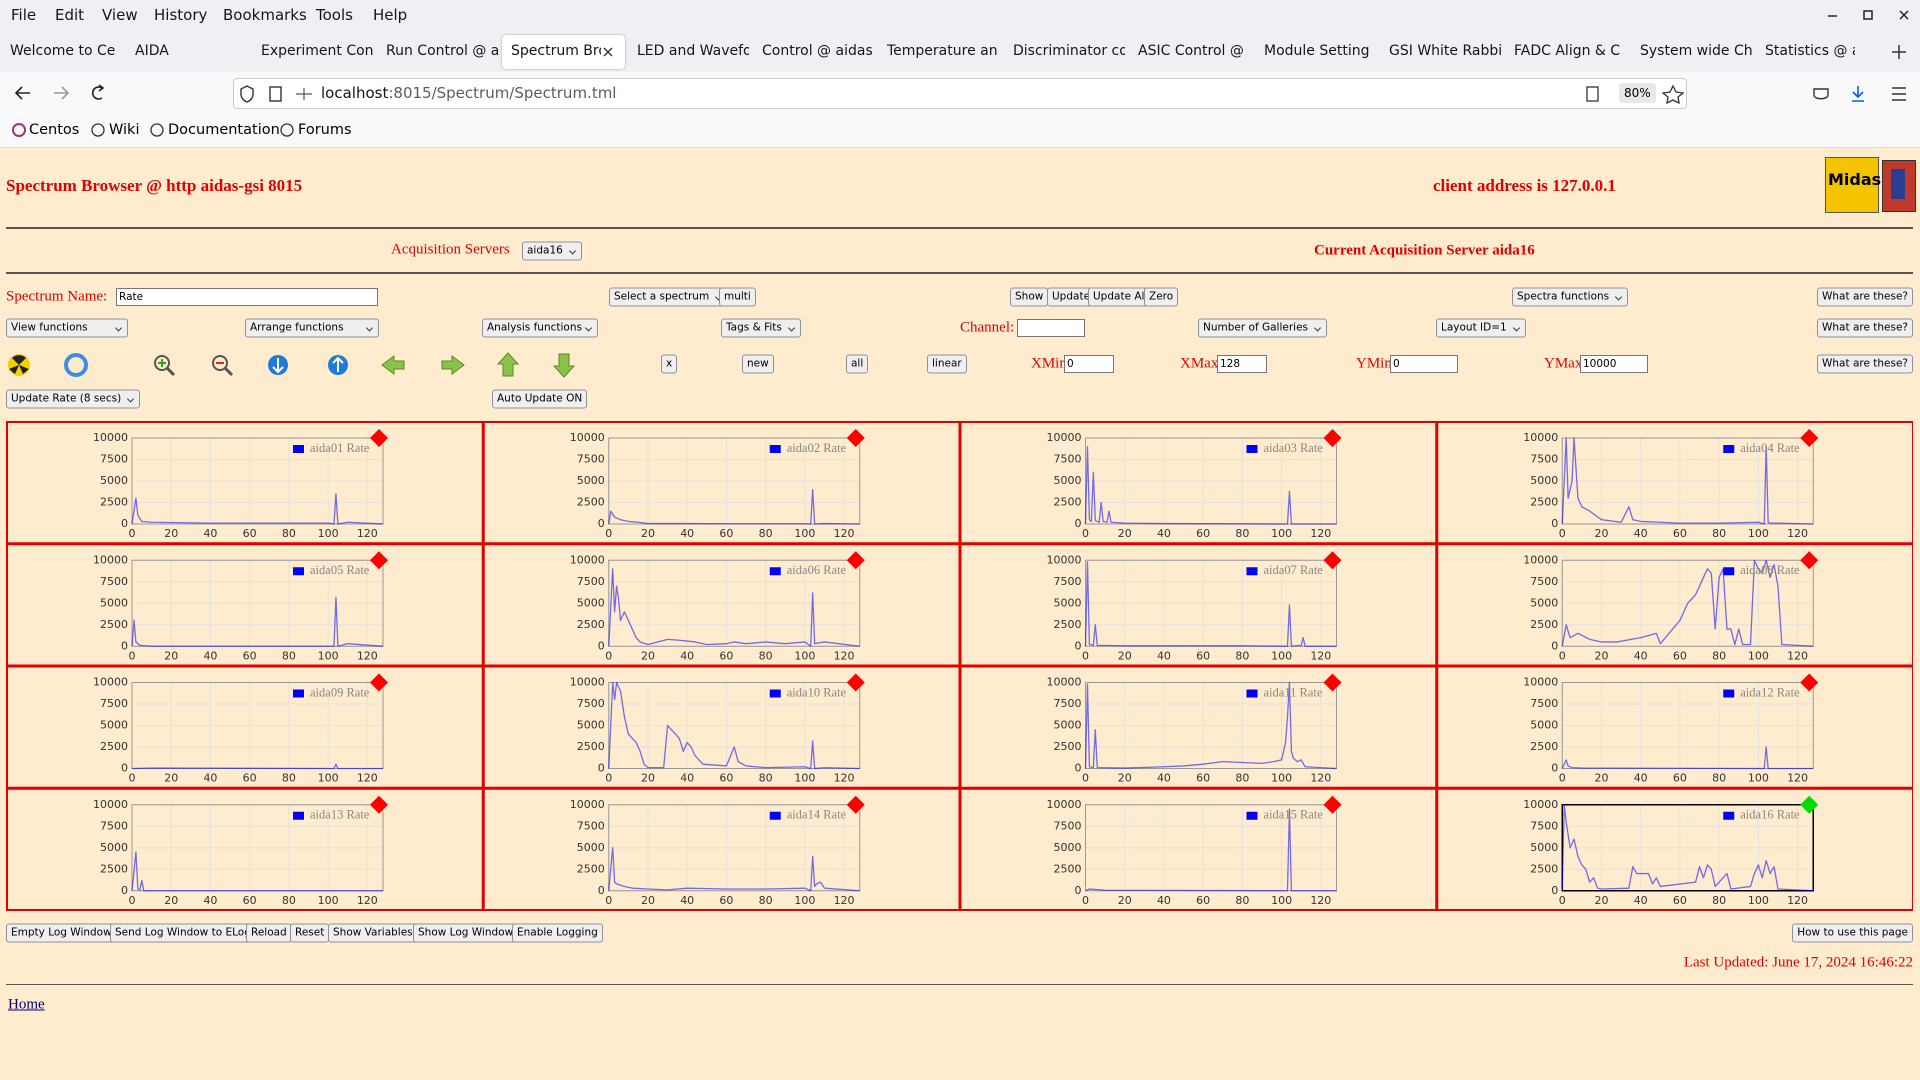 This screenshot has width=1920, height=1080. Describe the element at coordinates (442, 51) in the screenshot. I see `tab: Run Control @ a` at that location.